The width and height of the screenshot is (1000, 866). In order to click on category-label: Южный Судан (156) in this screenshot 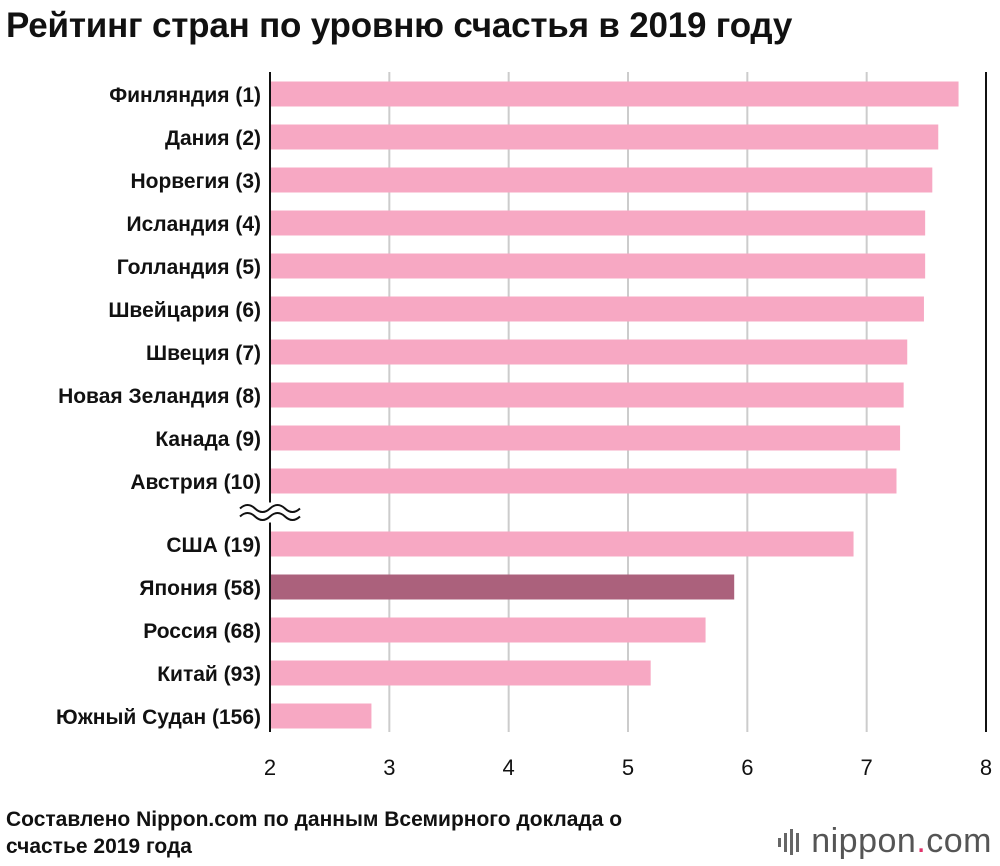, I will do `click(158, 717)`.